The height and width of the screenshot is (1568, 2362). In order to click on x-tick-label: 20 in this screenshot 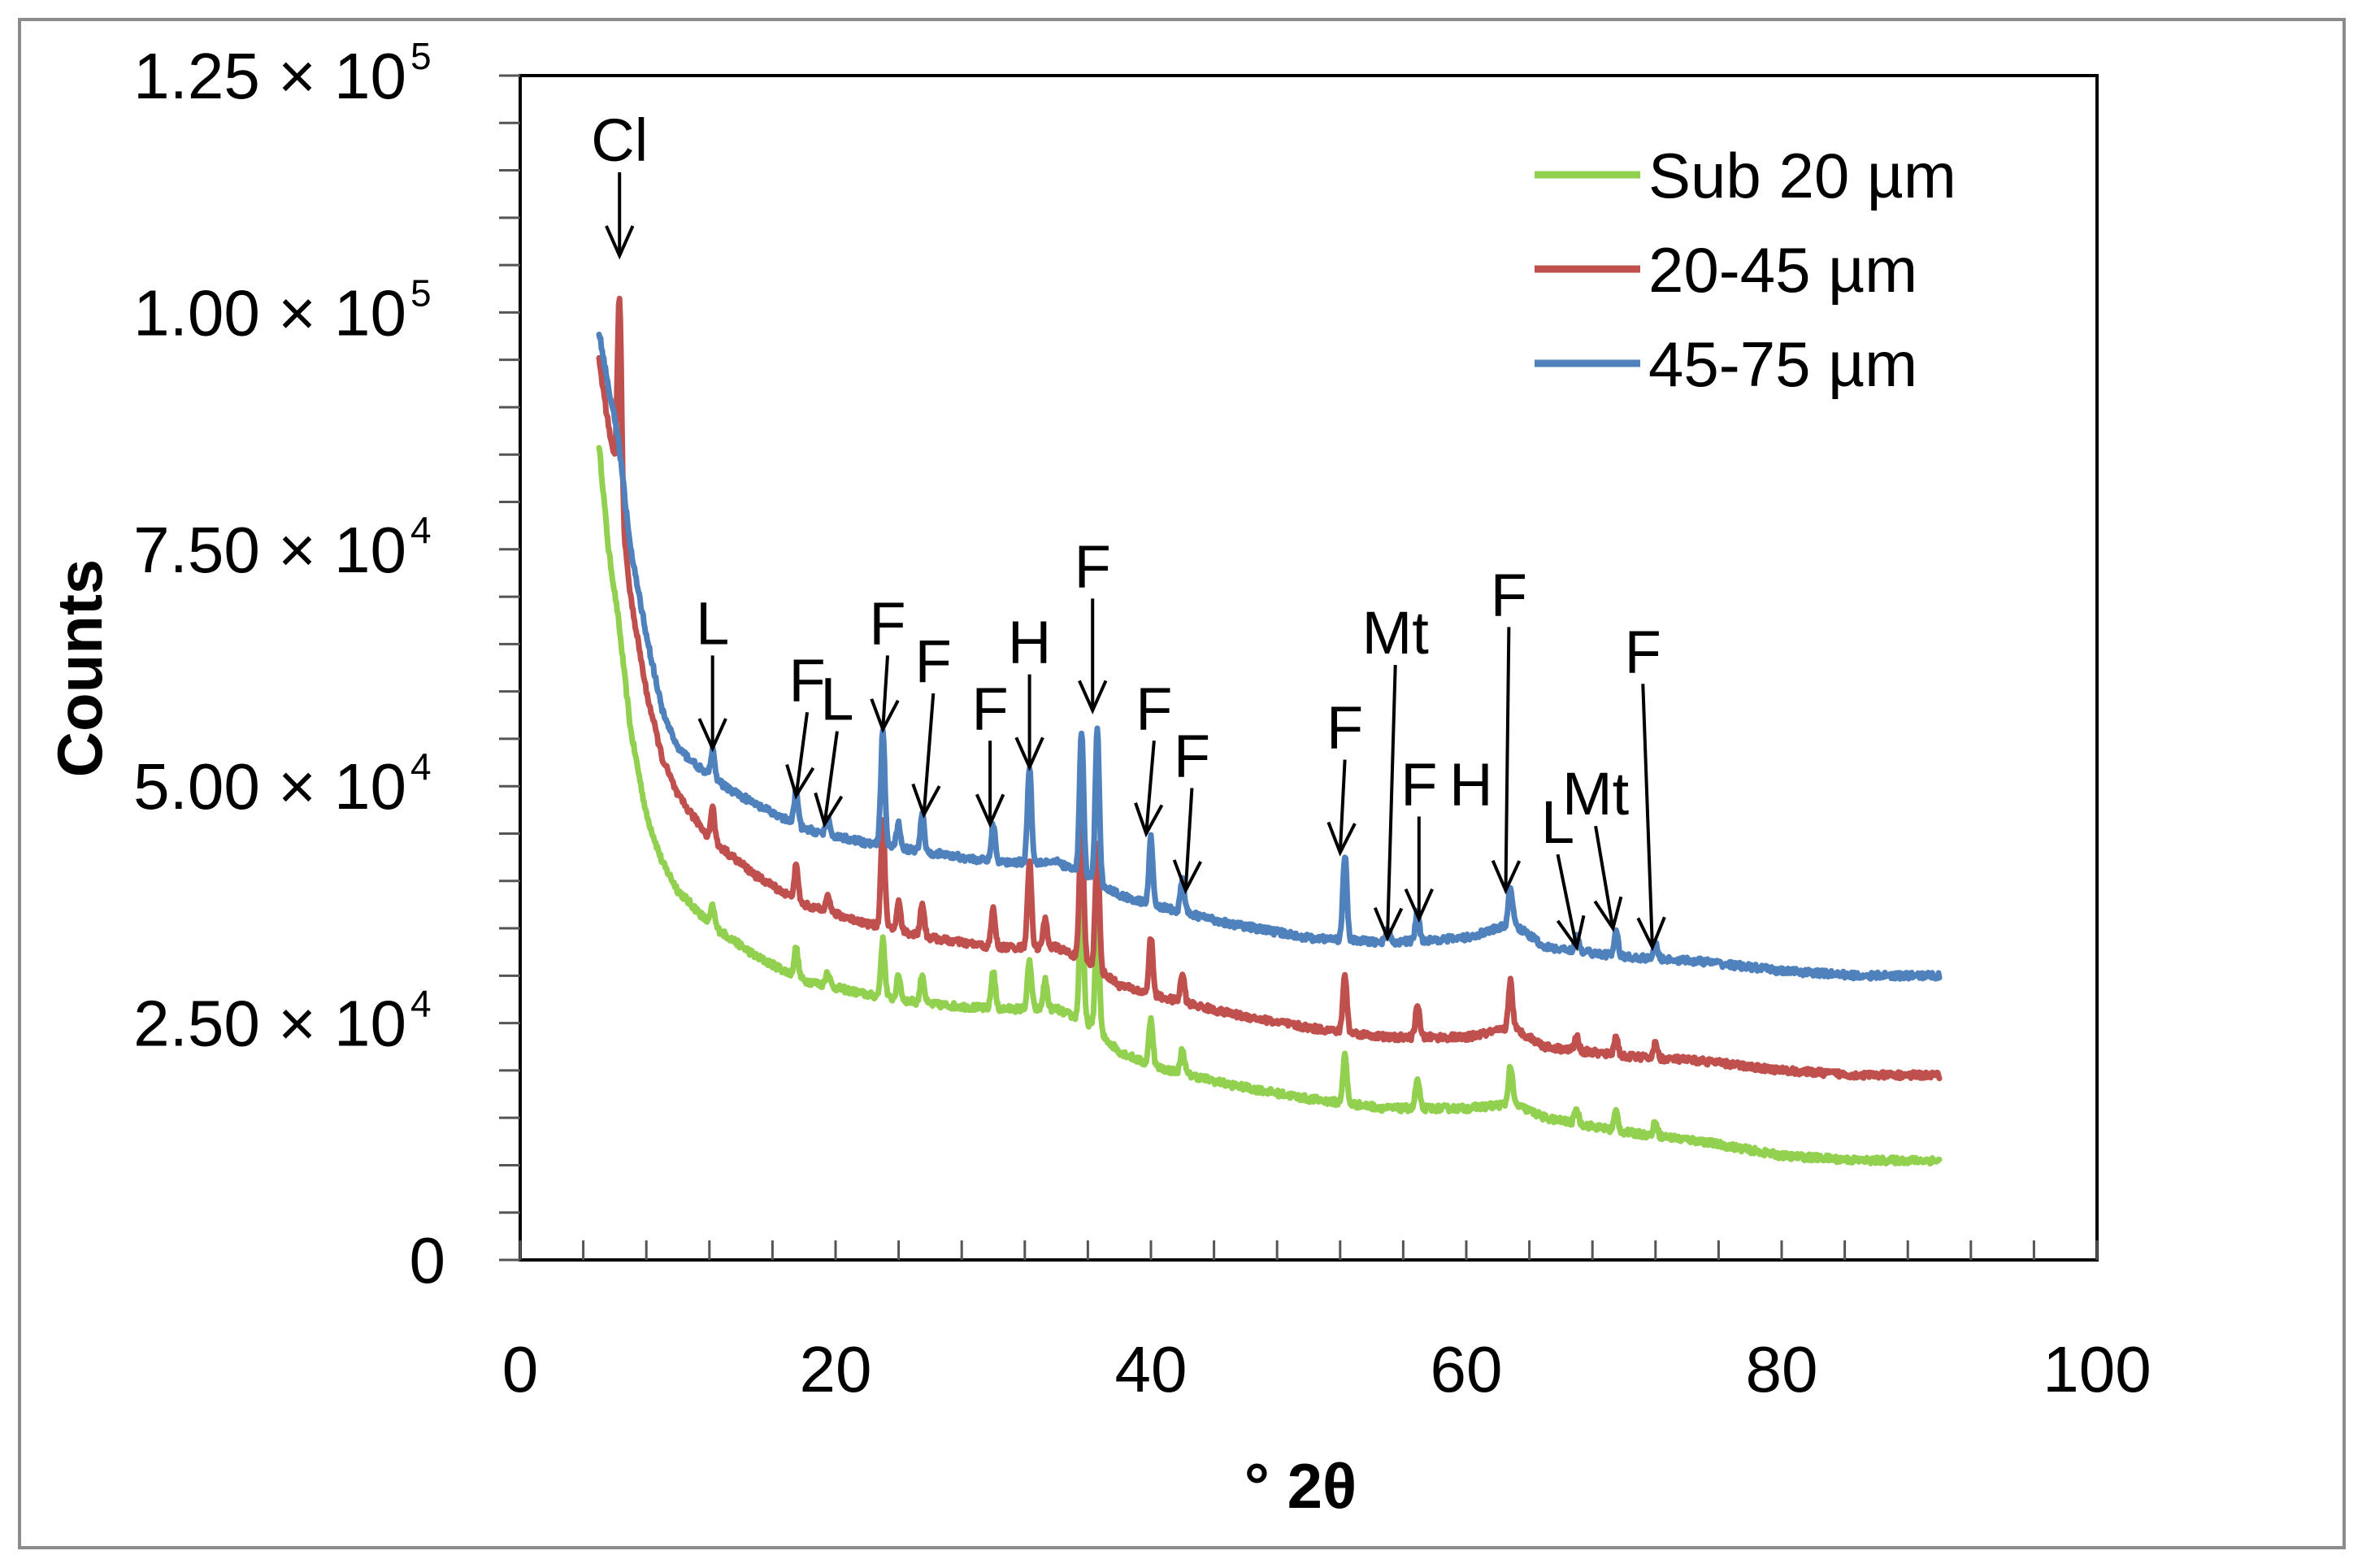, I will do `click(836, 1369)`.